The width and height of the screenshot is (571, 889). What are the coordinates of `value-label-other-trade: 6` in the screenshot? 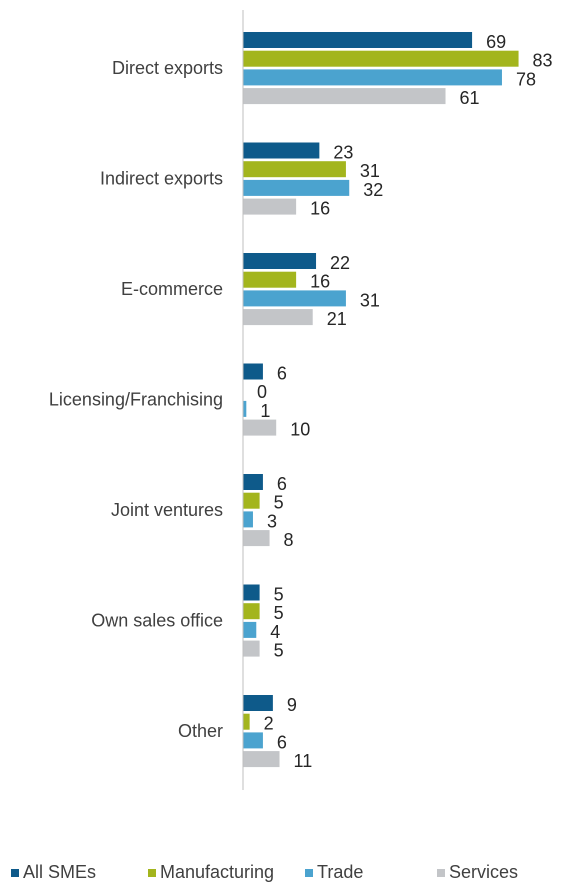 It's located at (282, 742).